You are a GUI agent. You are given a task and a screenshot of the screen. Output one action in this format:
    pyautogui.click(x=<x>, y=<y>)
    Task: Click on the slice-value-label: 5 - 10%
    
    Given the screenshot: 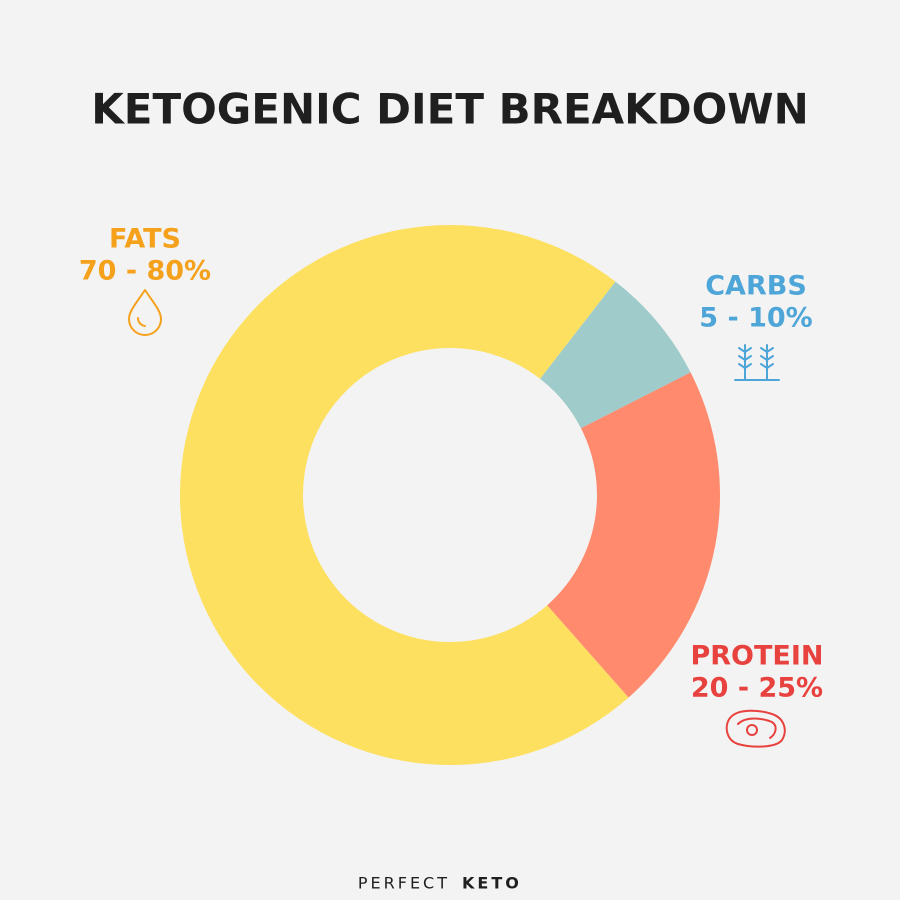 What is the action you would take?
    pyautogui.click(x=755, y=318)
    